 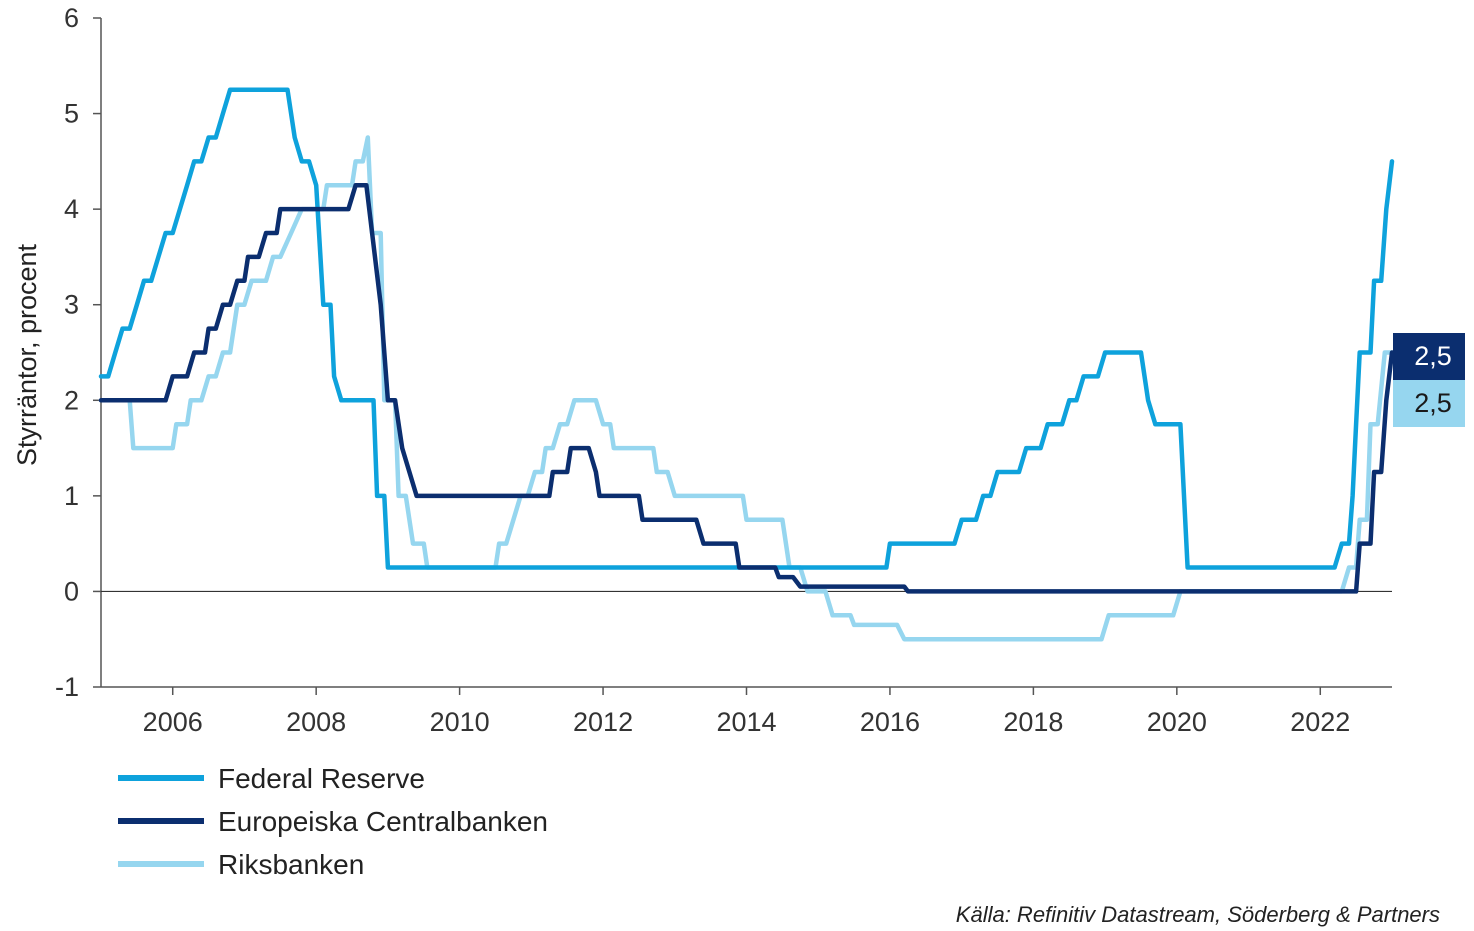 What do you see at coordinates (67, 687) in the screenshot?
I see `y-tick-label: -1` at bounding box center [67, 687].